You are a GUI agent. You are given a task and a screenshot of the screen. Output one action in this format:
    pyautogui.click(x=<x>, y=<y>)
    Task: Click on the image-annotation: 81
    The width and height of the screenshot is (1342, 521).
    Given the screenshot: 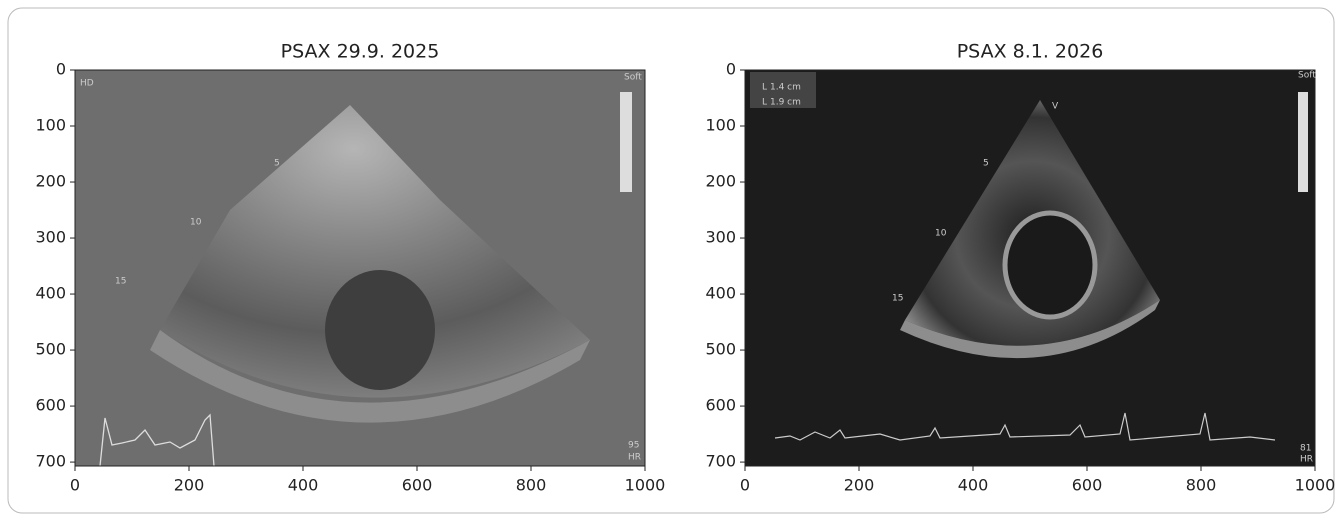 What is the action you would take?
    pyautogui.click(x=1305, y=449)
    